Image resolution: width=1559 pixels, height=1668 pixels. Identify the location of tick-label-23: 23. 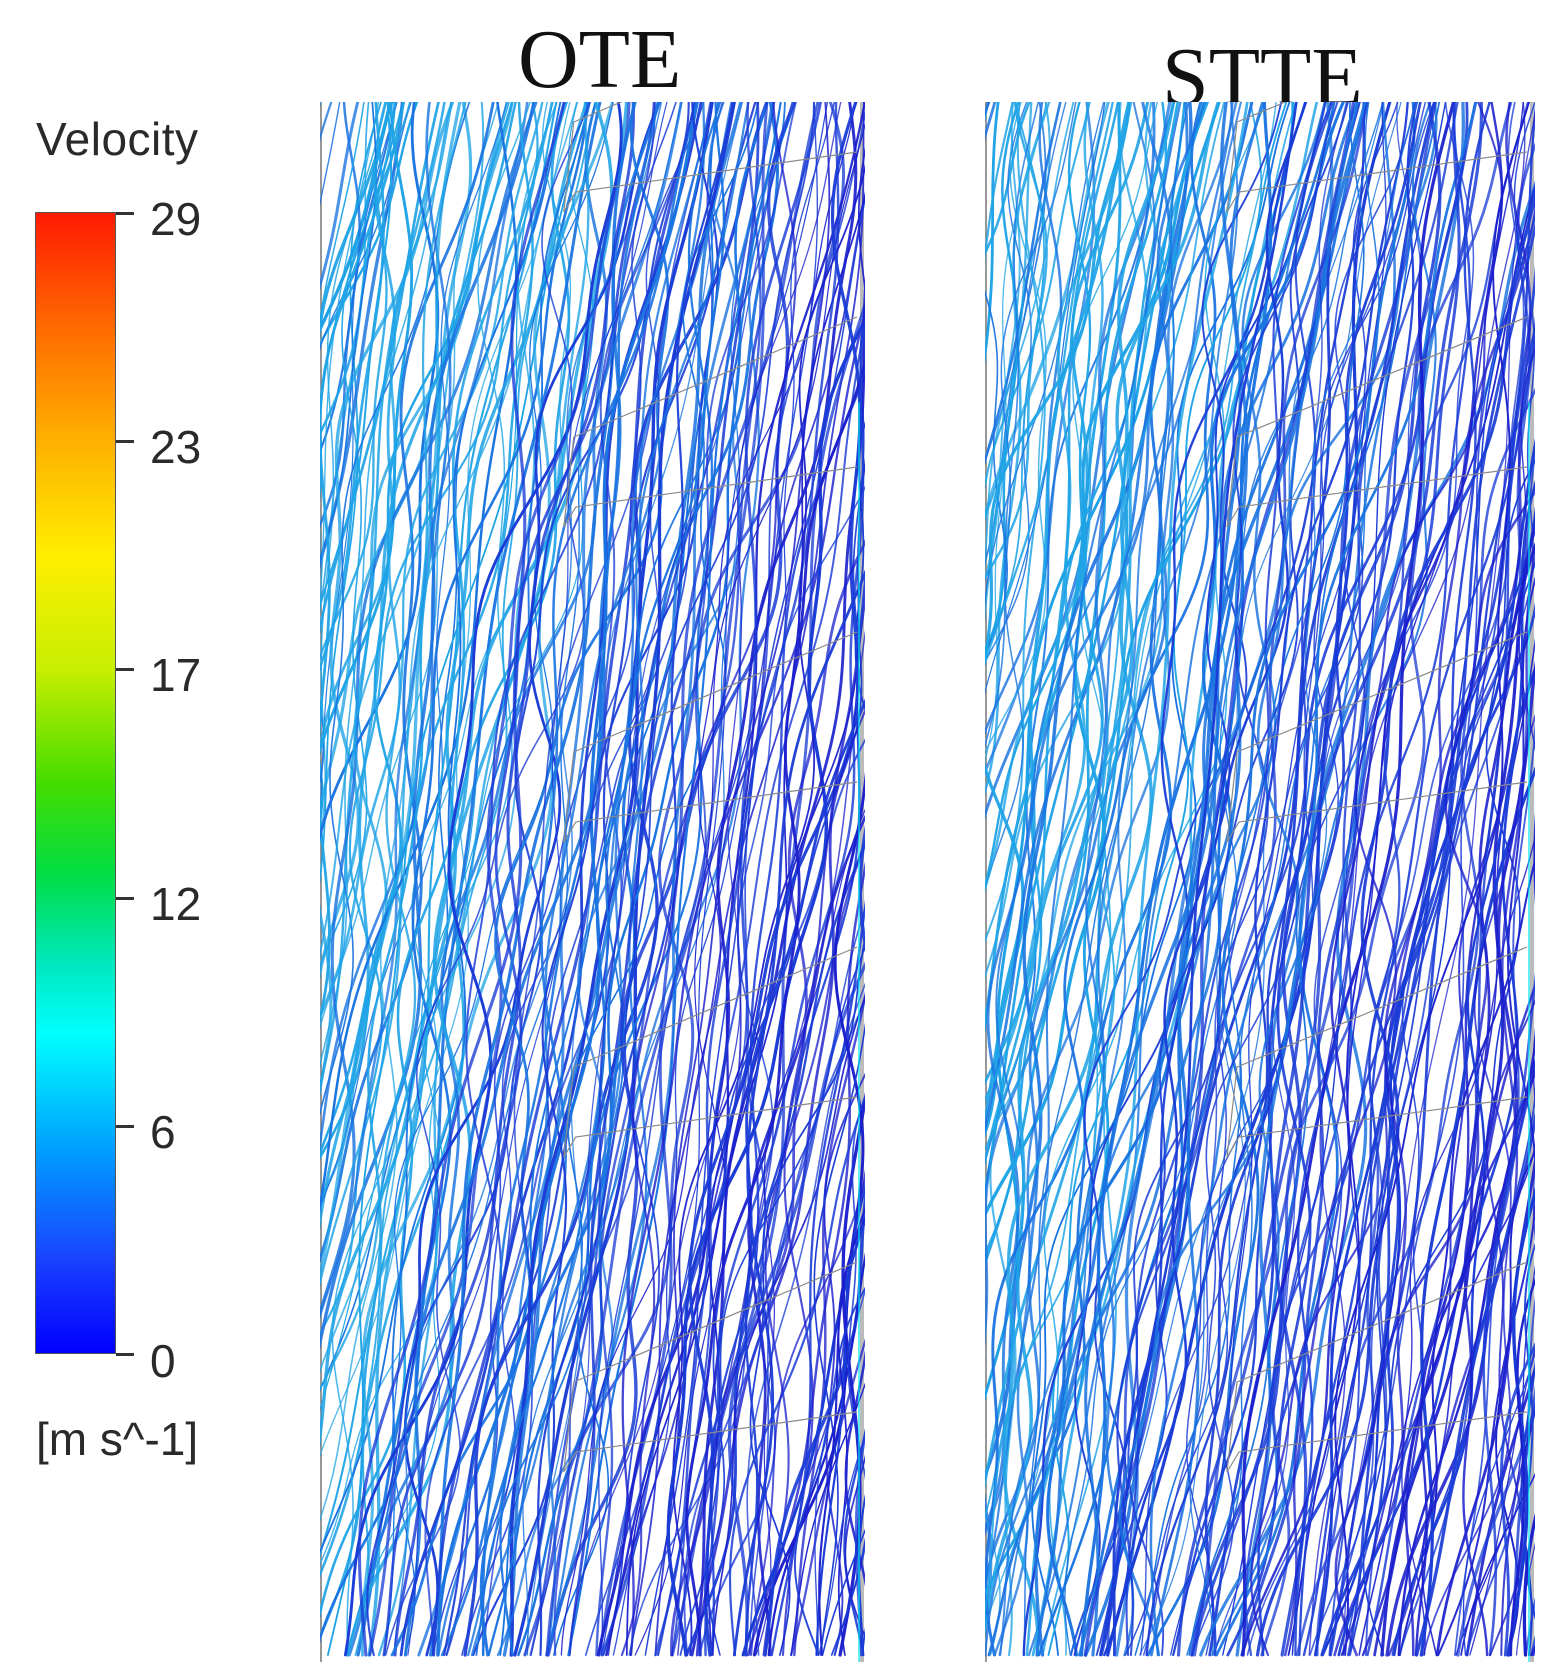
(175, 447).